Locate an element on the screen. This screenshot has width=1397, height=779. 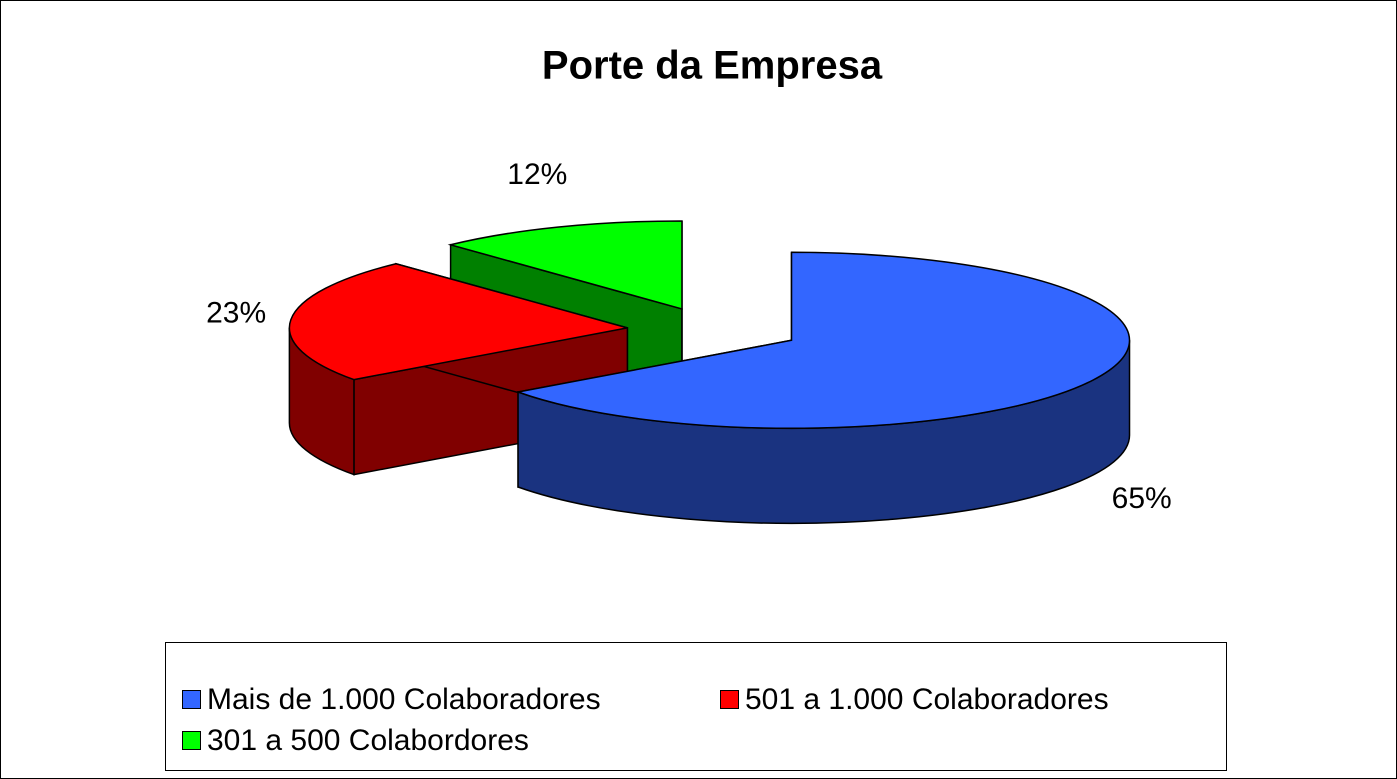
data-label: 23% is located at coordinates (236, 312).